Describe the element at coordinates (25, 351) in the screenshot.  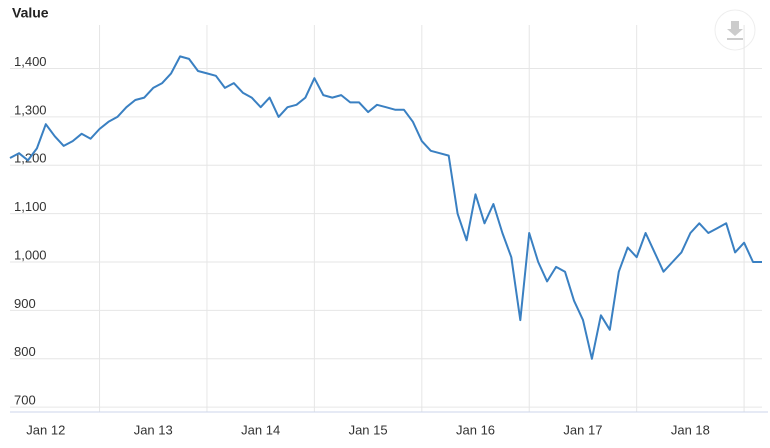
I see `y-tick-label: 800` at that location.